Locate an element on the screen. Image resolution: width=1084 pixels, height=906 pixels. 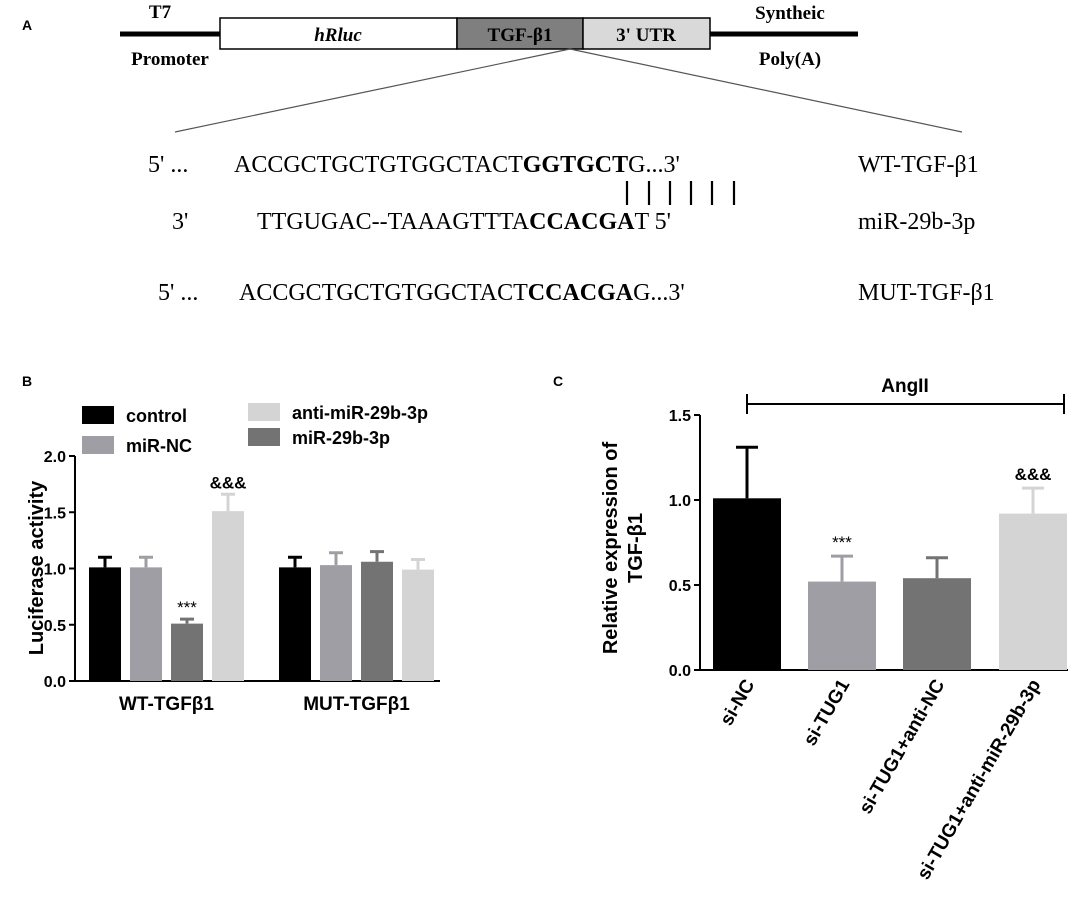
panel-label-a: A is located at coordinates (27, 25).